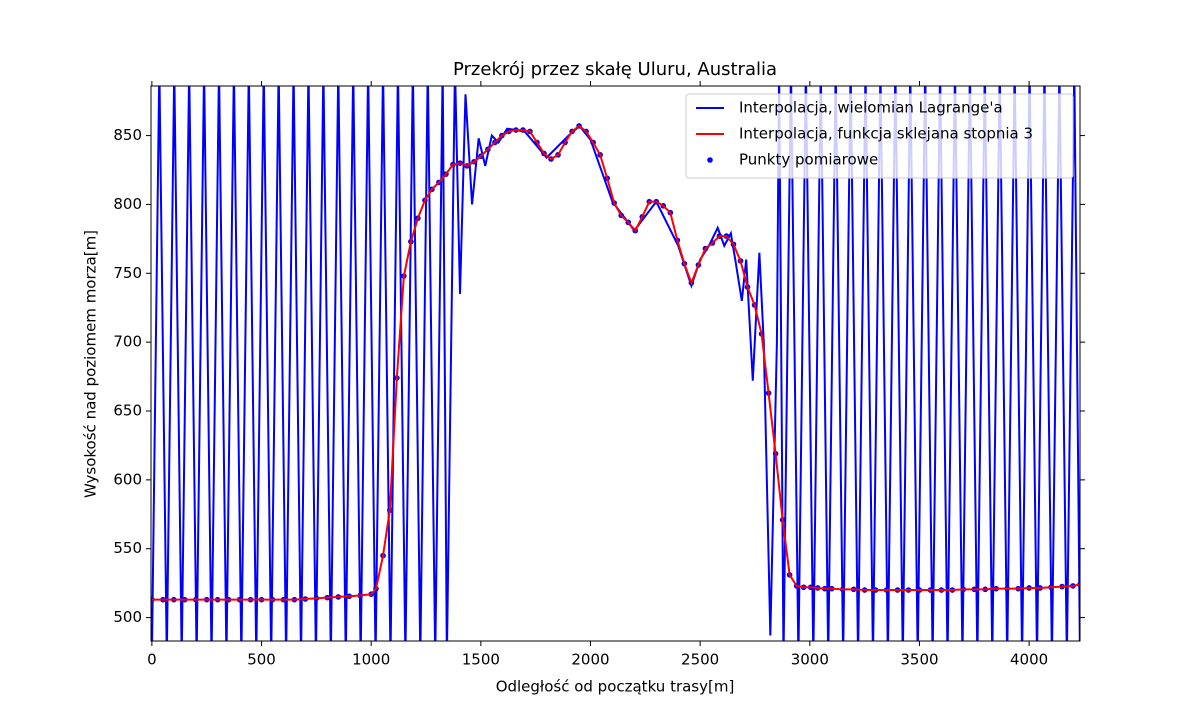 This screenshot has width=1200, height=720. I want to click on x-axis-label: Odległość od początku trasy[m], so click(615, 687).